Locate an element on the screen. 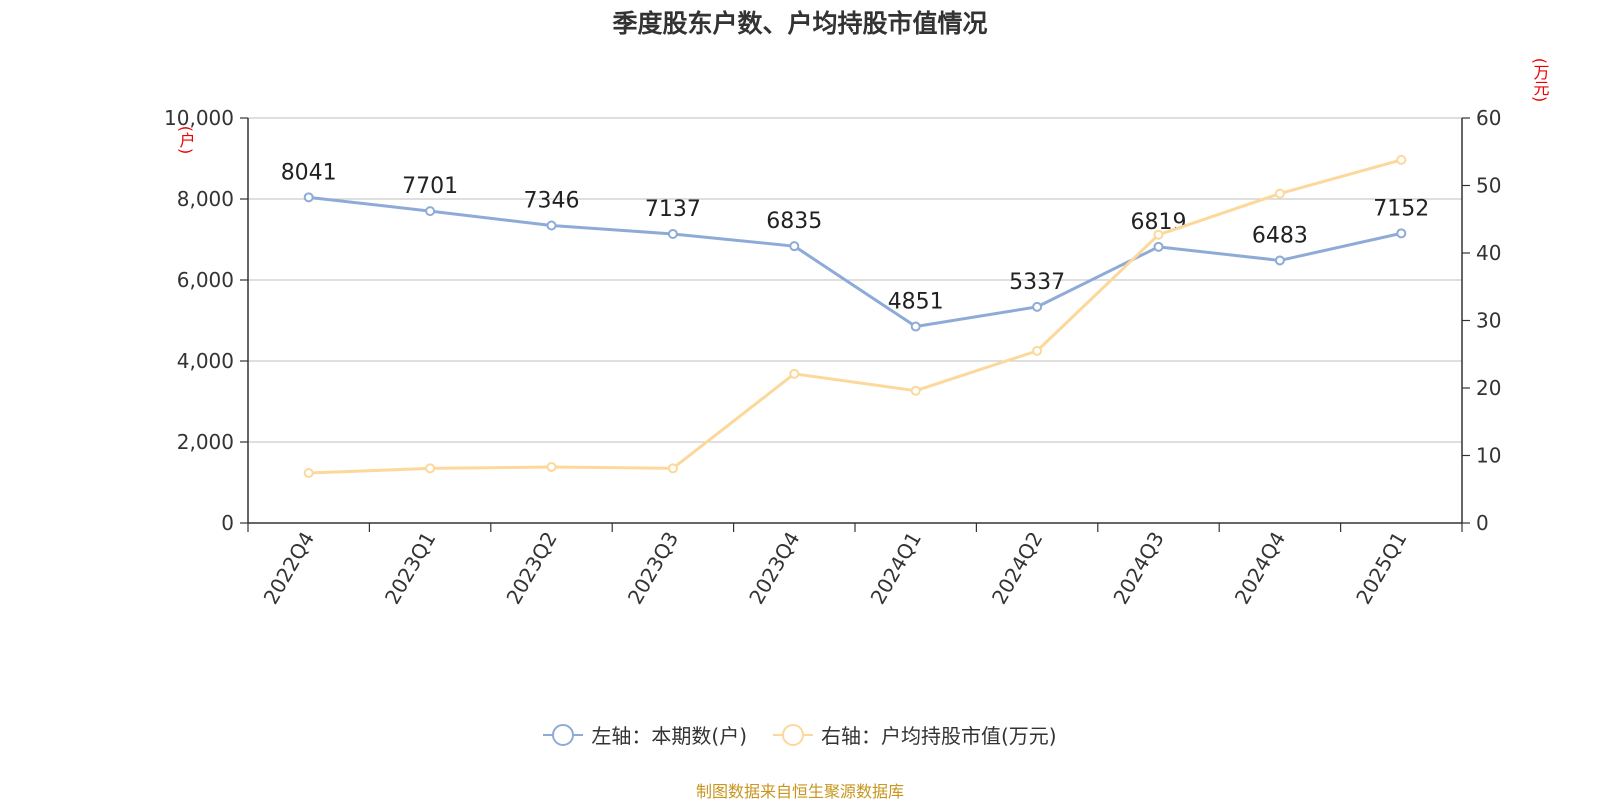  left-axis-tick-label: 10,000 is located at coordinates (199, 118).